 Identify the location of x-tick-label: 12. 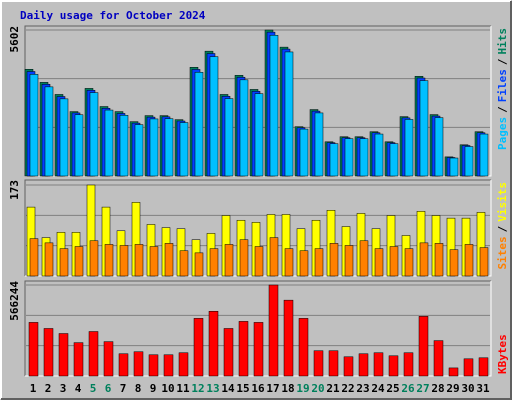
(197, 388).